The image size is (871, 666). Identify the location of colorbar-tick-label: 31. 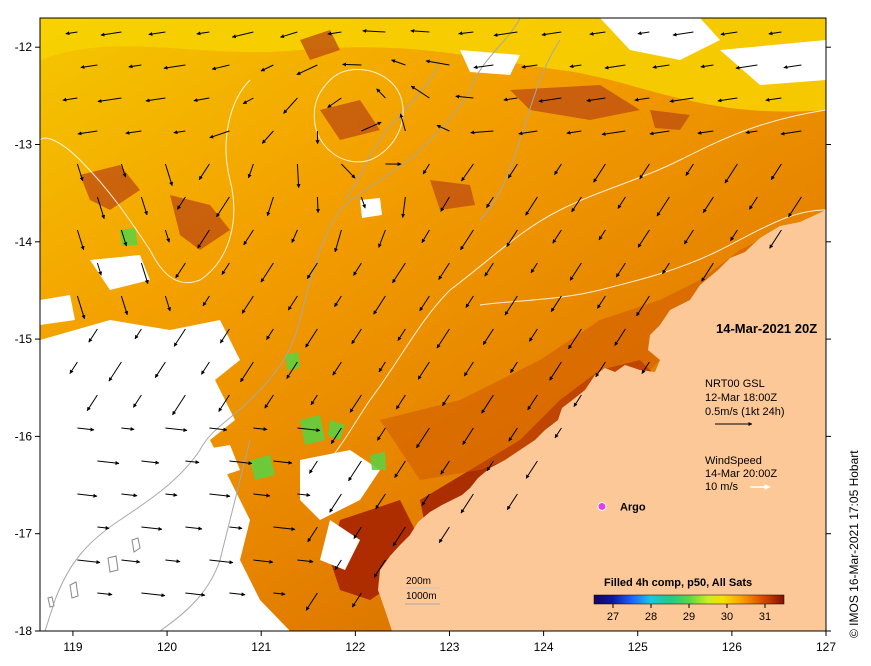
(765, 617).